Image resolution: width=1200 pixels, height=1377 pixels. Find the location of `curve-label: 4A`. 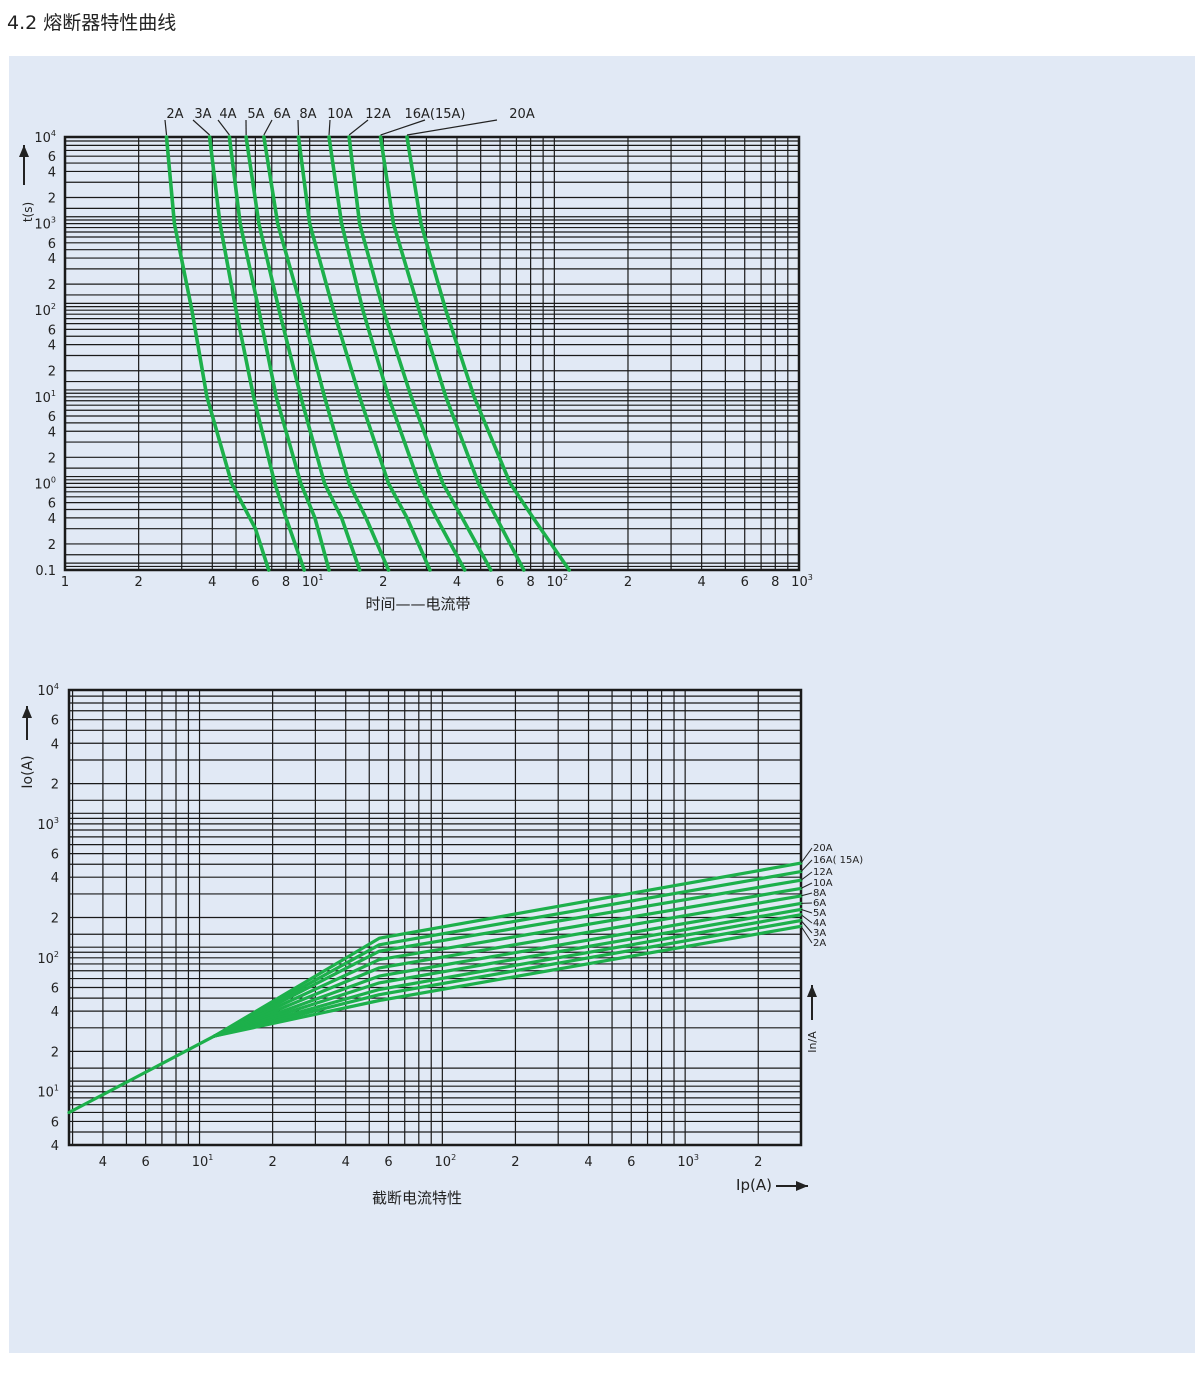

curve-label: 4A is located at coordinates (227, 114).